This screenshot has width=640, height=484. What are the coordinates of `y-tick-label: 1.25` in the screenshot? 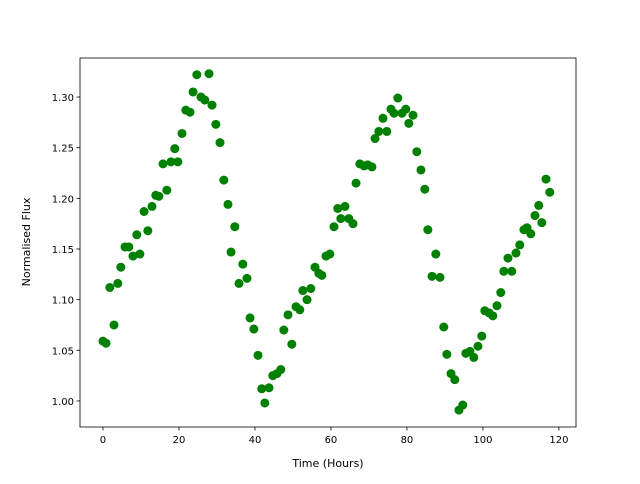 It's located at (63, 149).